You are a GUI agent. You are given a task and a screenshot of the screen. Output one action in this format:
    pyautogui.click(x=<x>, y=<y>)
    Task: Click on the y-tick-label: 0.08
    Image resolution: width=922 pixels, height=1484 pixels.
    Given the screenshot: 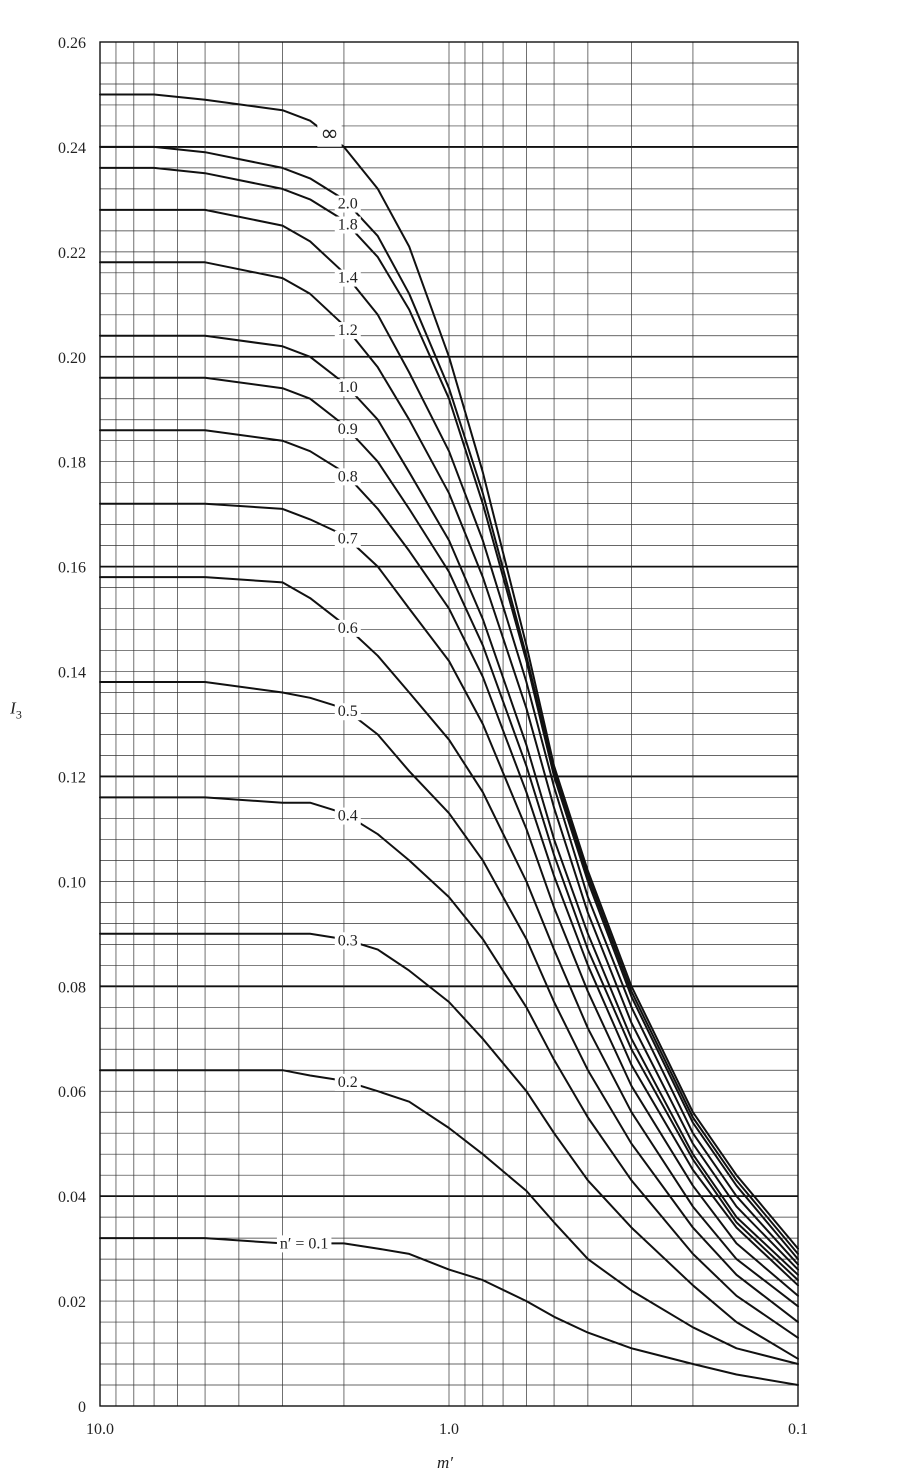 What is the action you would take?
    pyautogui.click(x=72, y=987)
    